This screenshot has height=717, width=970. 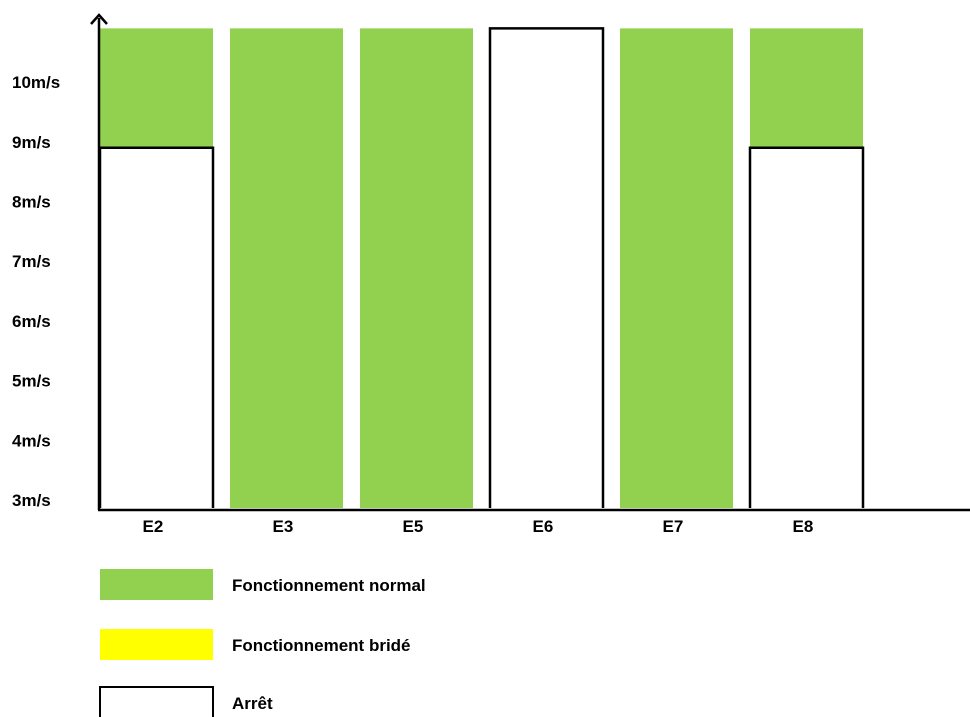 I want to click on y-tick-label: 3m/s, so click(x=31, y=500).